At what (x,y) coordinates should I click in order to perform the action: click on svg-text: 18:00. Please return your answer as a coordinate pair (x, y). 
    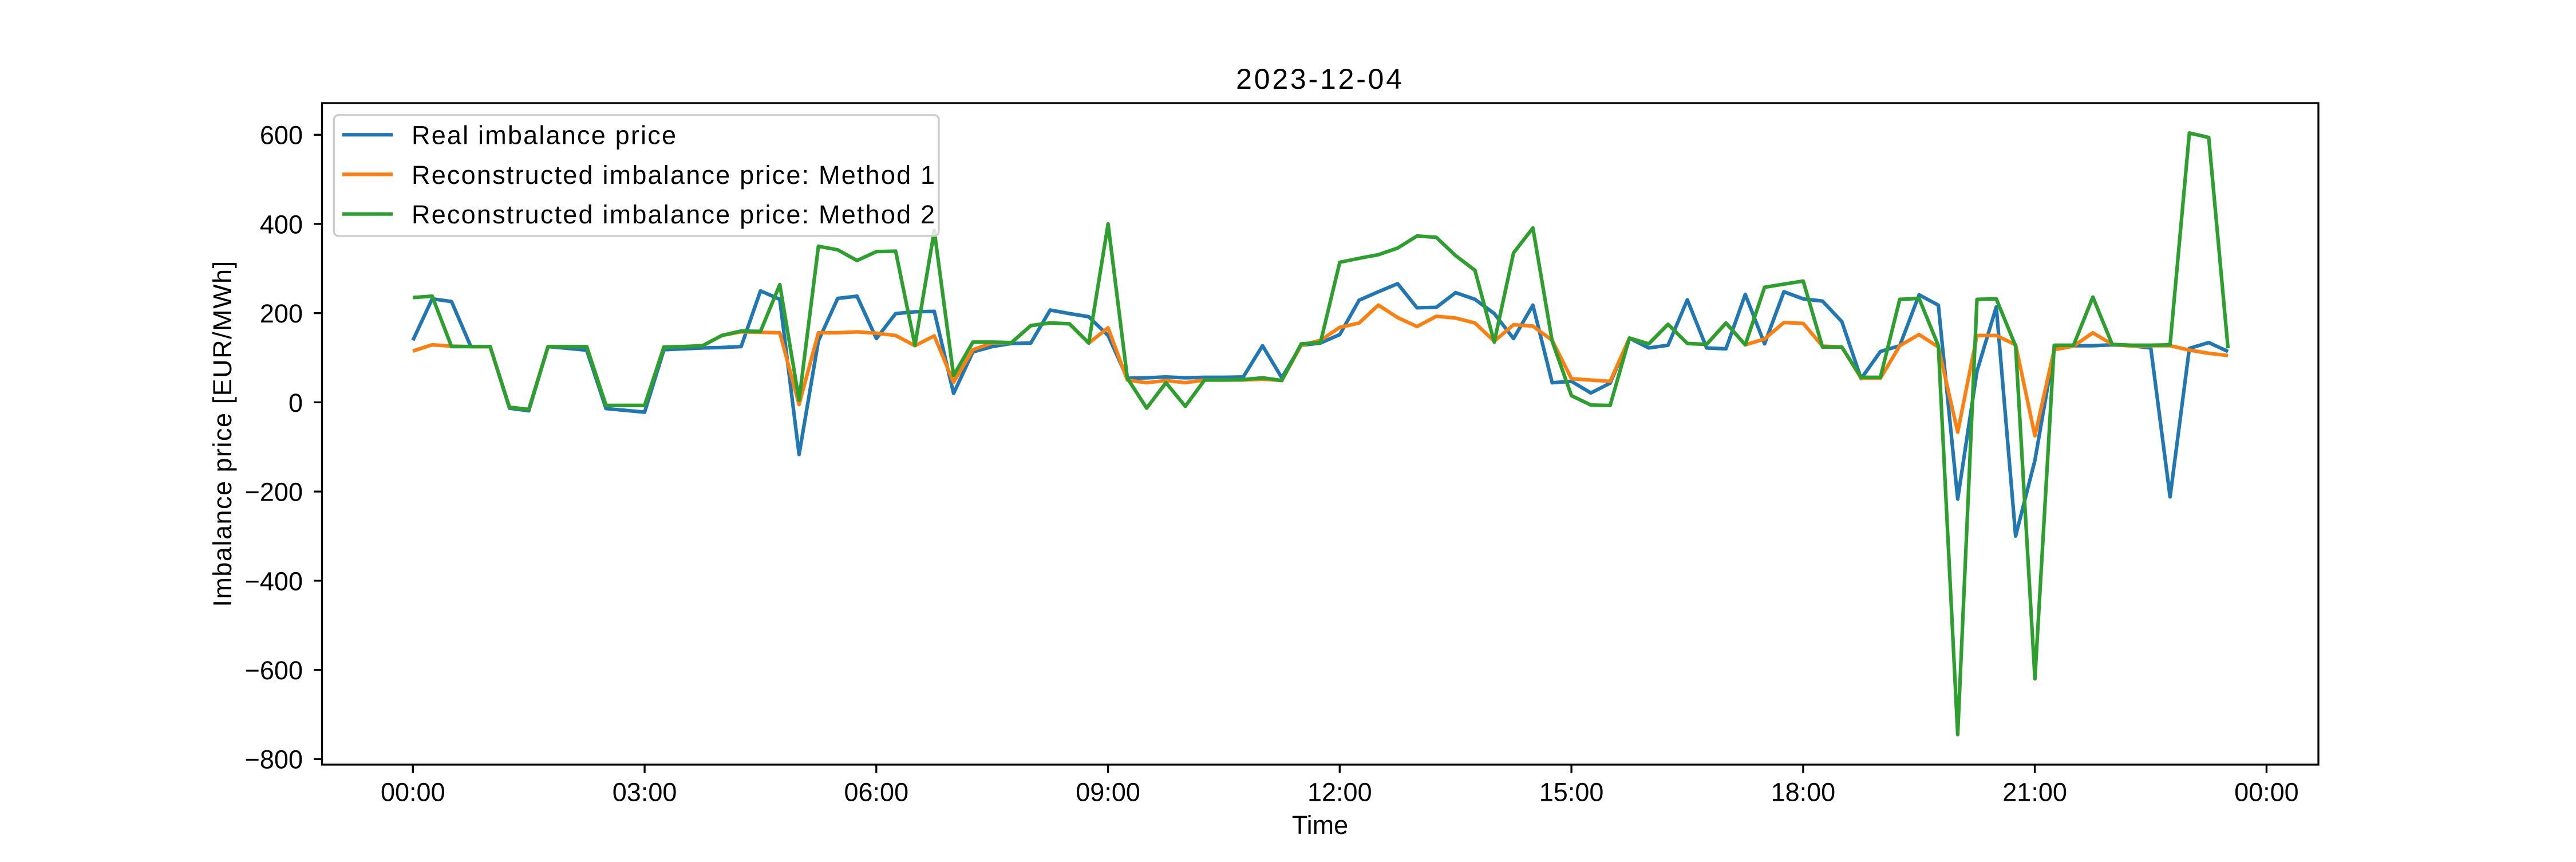
    Looking at the image, I should click on (1803, 793).